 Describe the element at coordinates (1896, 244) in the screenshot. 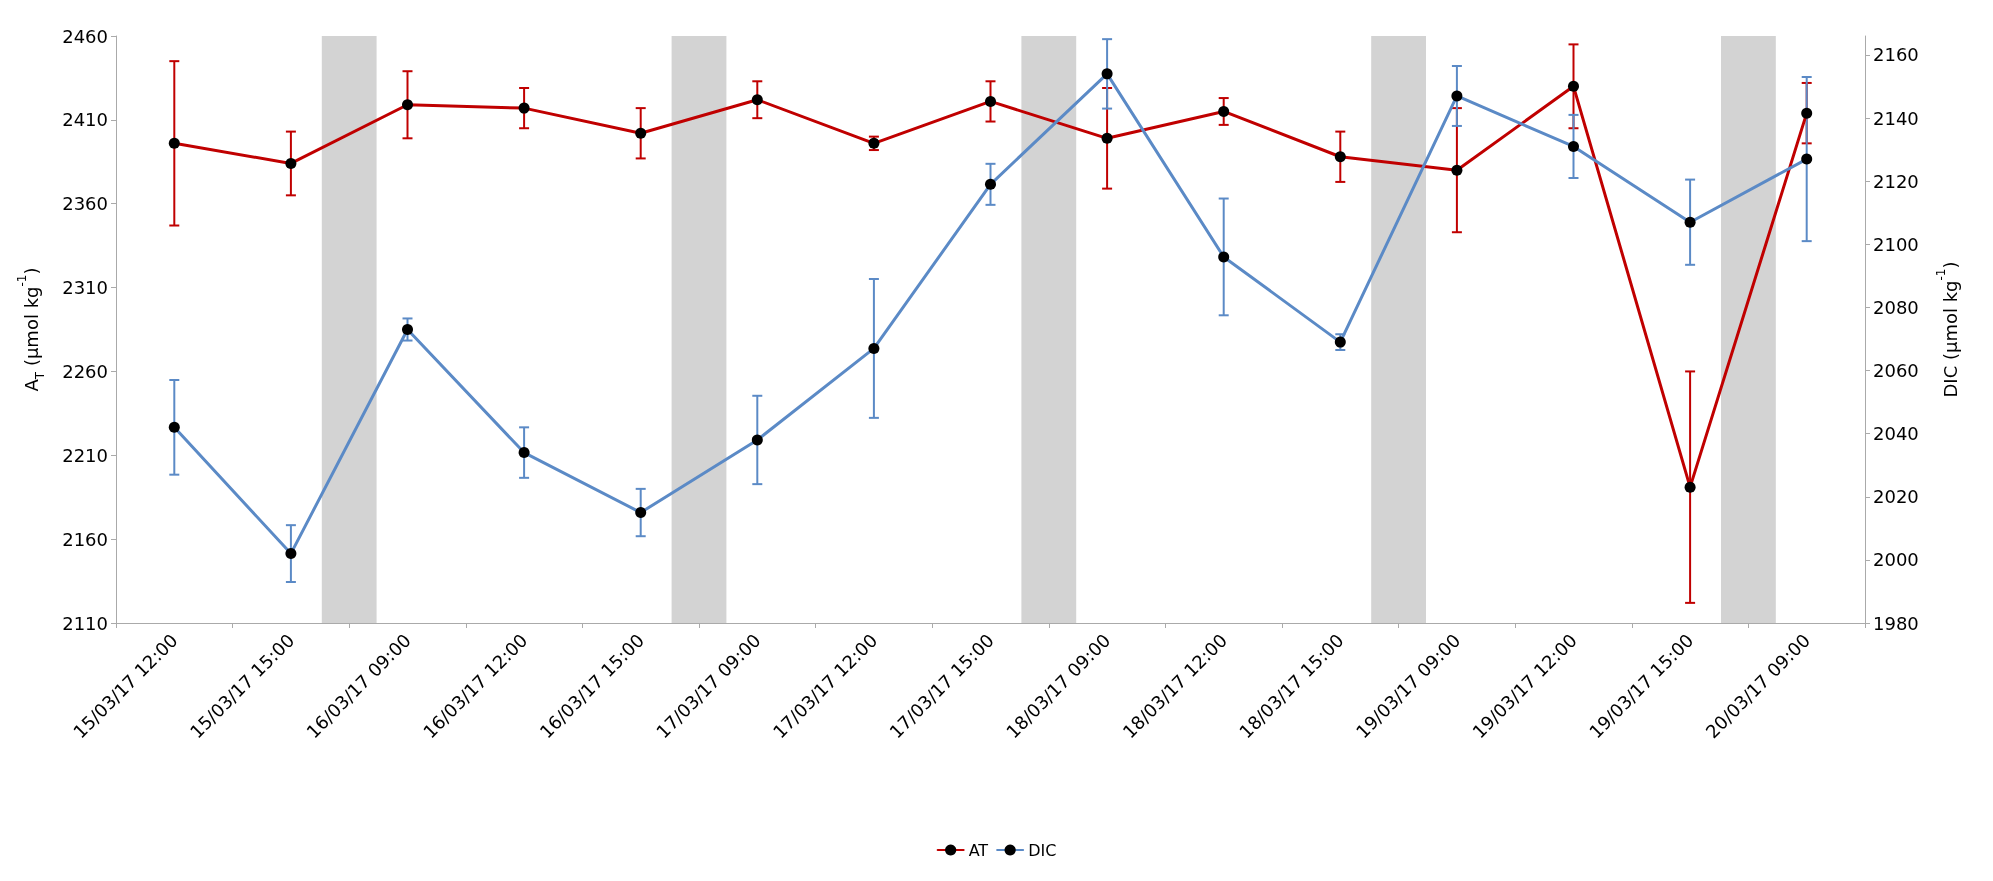

I see `y2-tick-label: 2100` at that location.